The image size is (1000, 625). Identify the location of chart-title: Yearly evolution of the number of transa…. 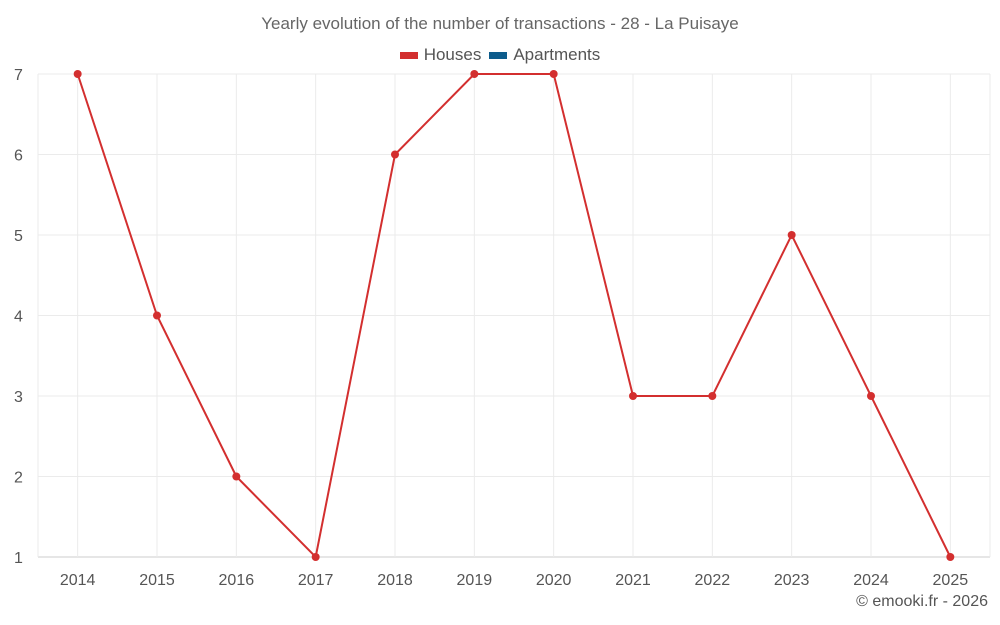
(500, 23).